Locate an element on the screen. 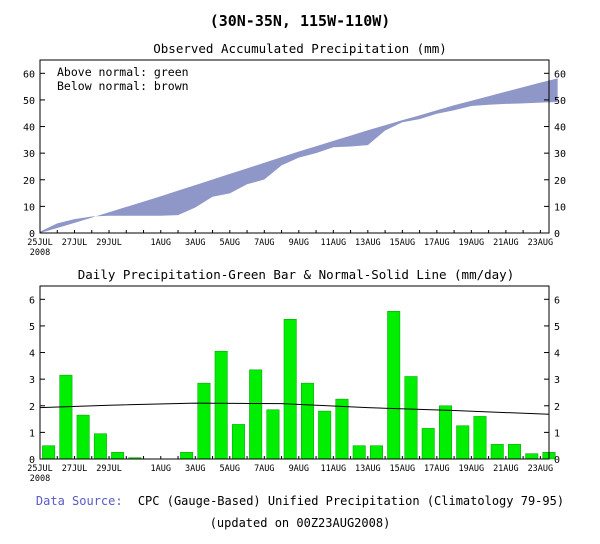 The image size is (600, 544). accum-ytick-label-left: 40 is located at coordinates (29, 128).